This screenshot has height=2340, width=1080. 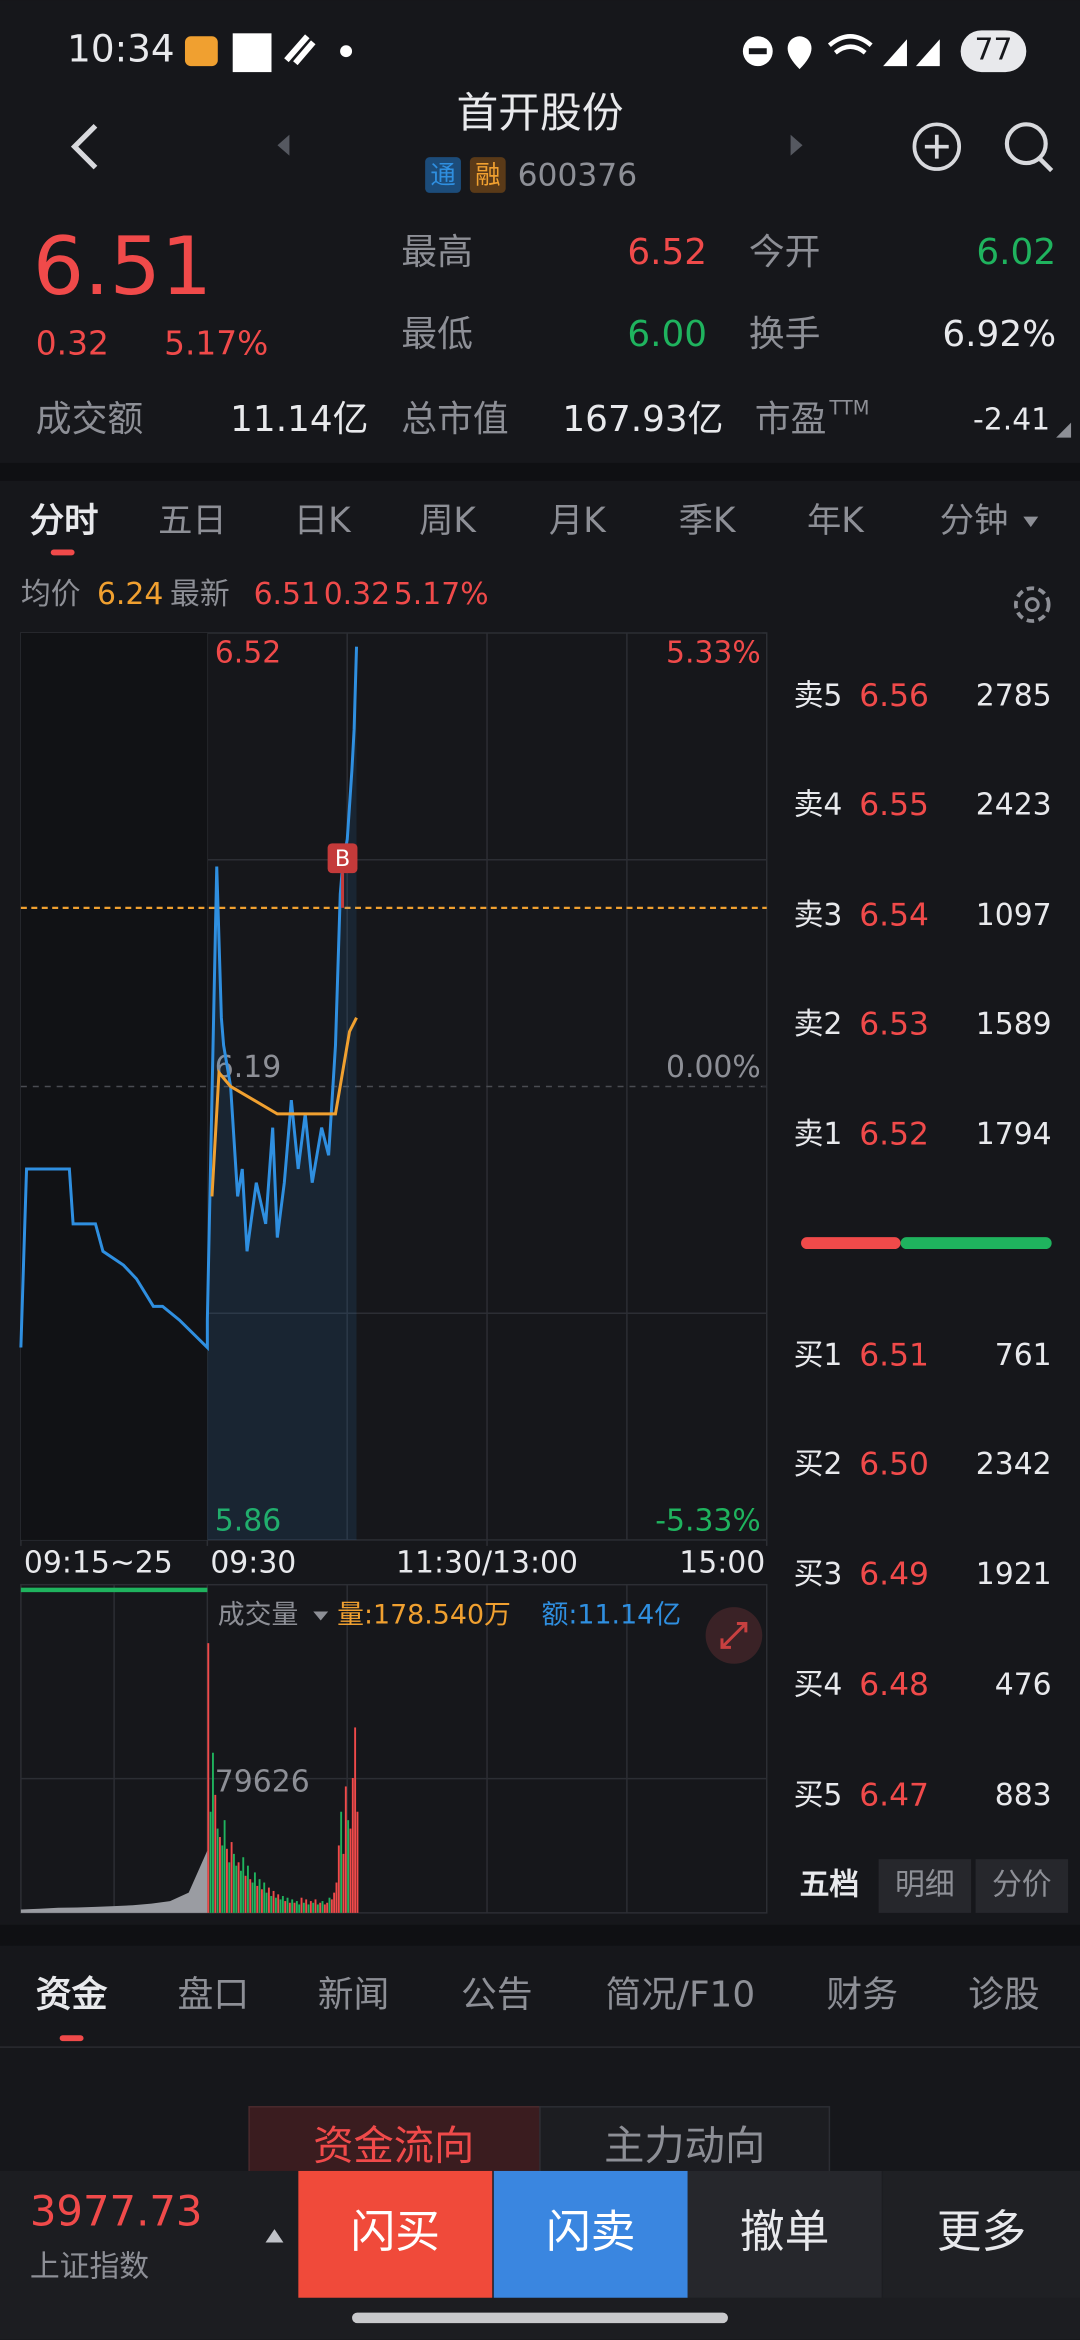 I want to click on period-tab: 季K, so click(x=708, y=521).